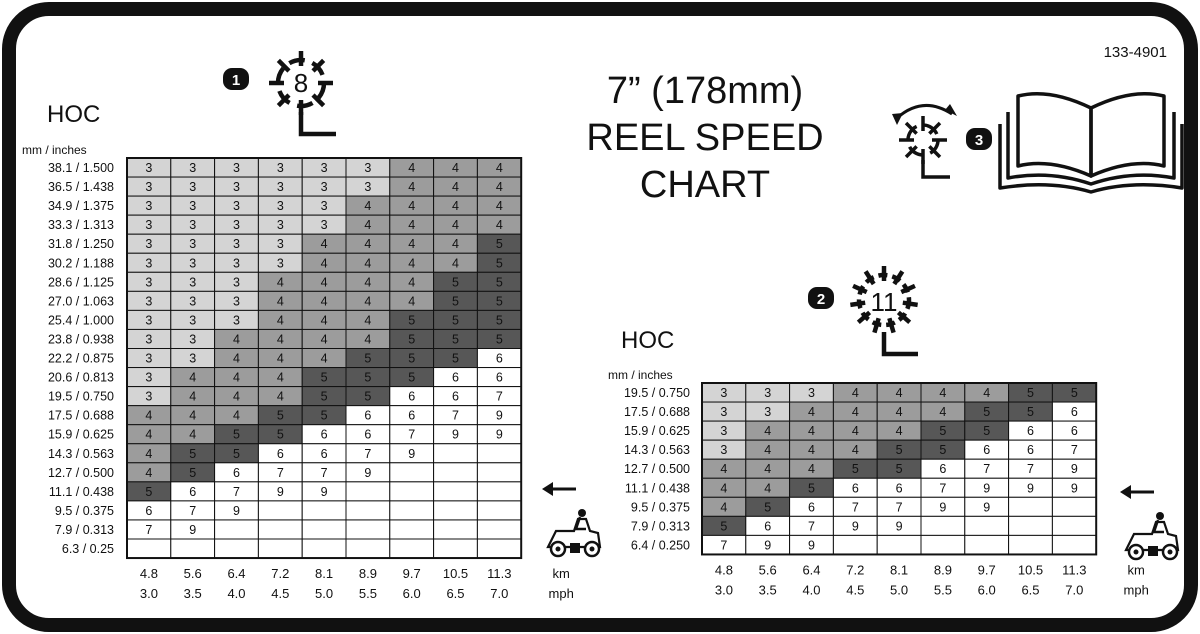 Image resolution: width=1200 pixels, height=634 pixels. Describe the element at coordinates (705, 91) in the screenshot. I see `chart-title-line-1: 7” (178mm)` at that location.